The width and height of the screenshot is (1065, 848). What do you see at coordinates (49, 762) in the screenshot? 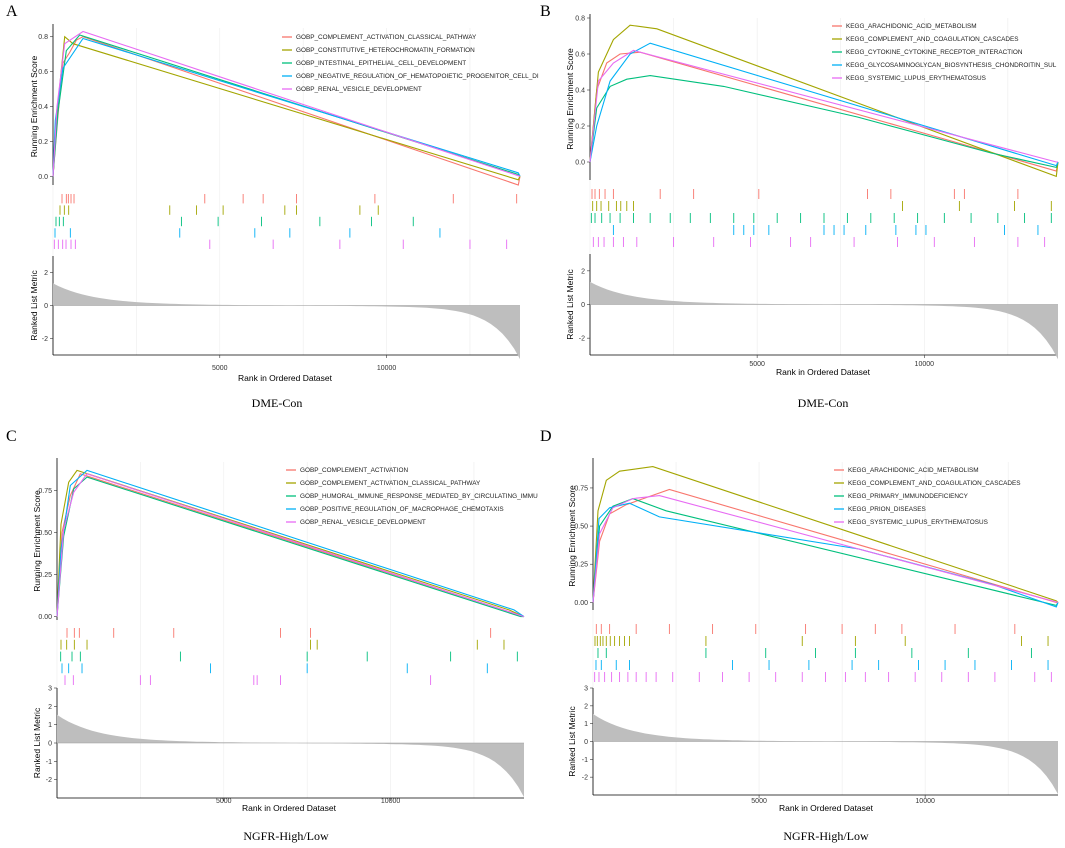
I see `metric-tick-label: -1` at bounding box center [49, 762].